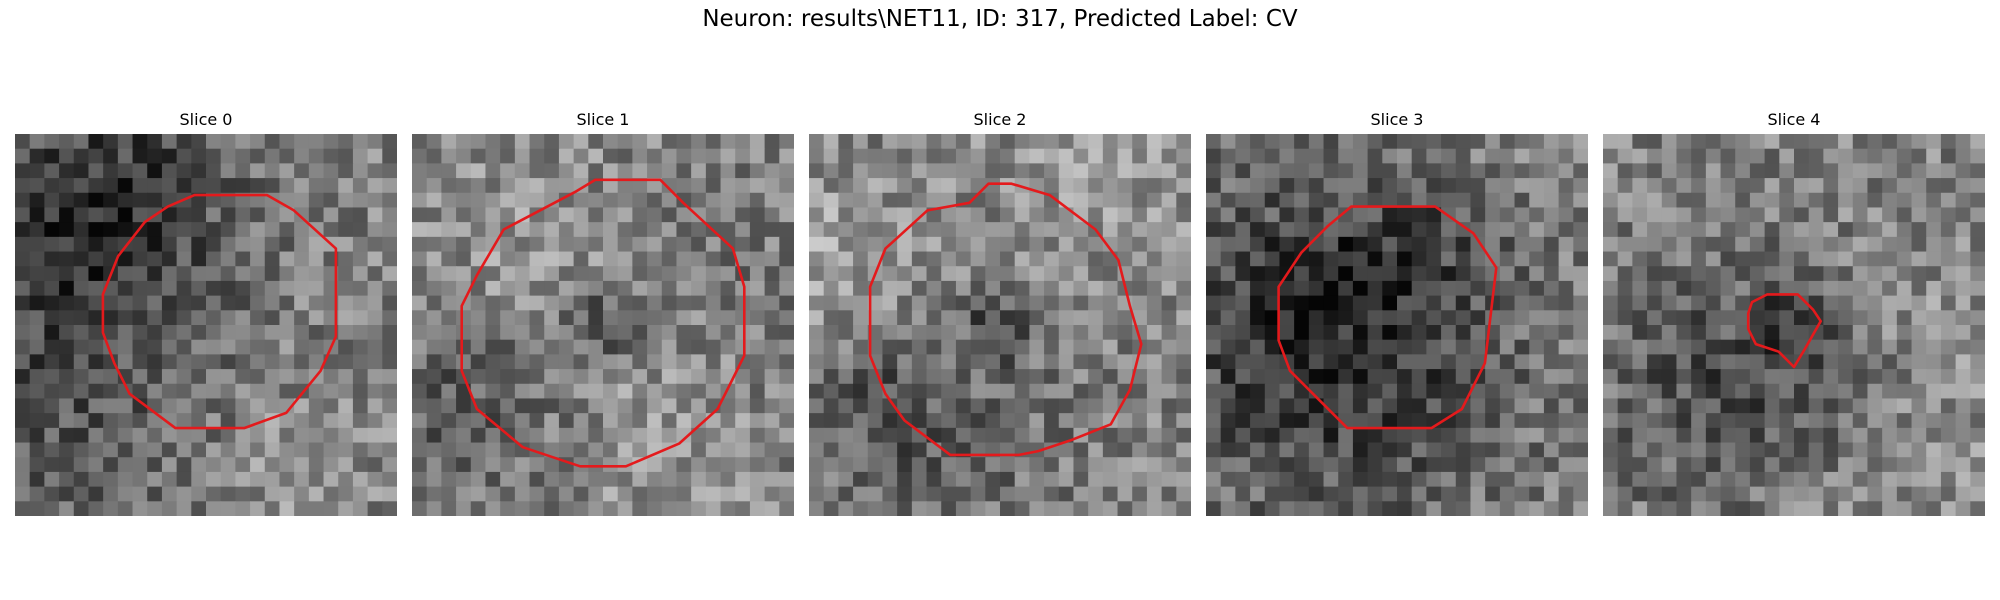  Describe the element at coordinates (1794, 119) in the screenshot. I see `slice-title-4: Slice 4` at that location.